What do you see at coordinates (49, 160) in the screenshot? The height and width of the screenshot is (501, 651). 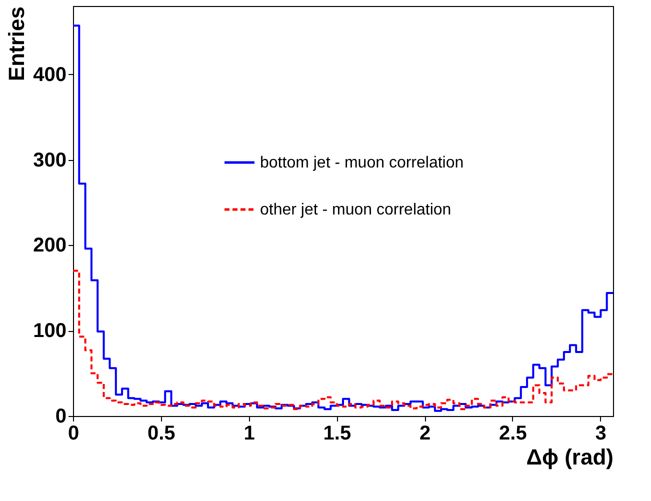 I see `y-tick-label: 300` at bounding box center [49, 160].